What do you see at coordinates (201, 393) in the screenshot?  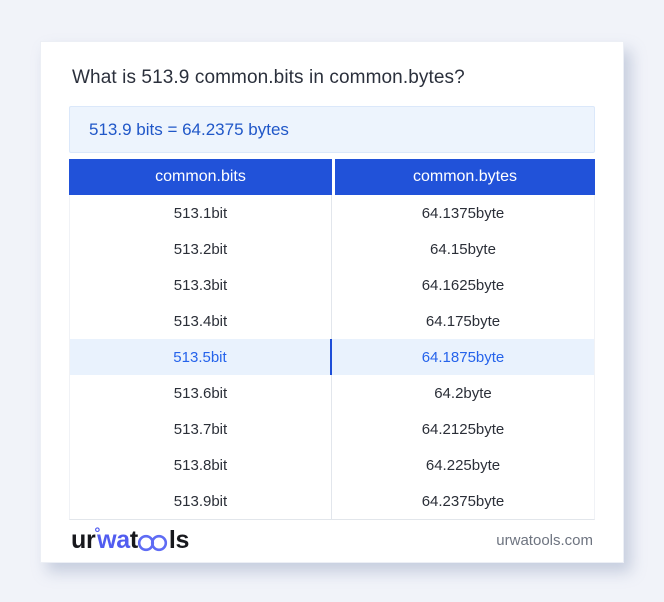 I see `bits-cell: 513.6bit` at bounding box center [201, 393].